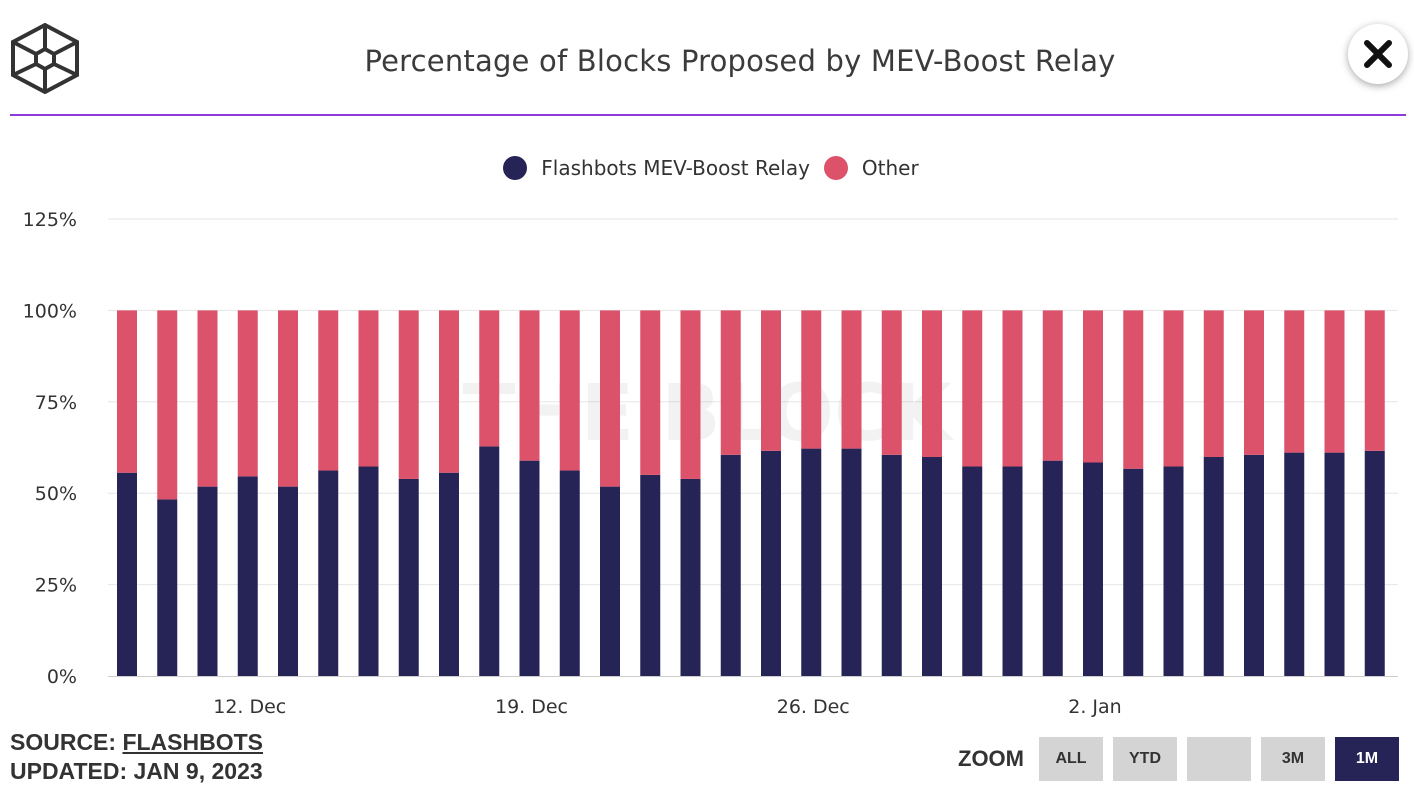 The height and width of the screenshot is (790, 1414). I want to click on zoom-label: ZOOM, so click(991, 758).